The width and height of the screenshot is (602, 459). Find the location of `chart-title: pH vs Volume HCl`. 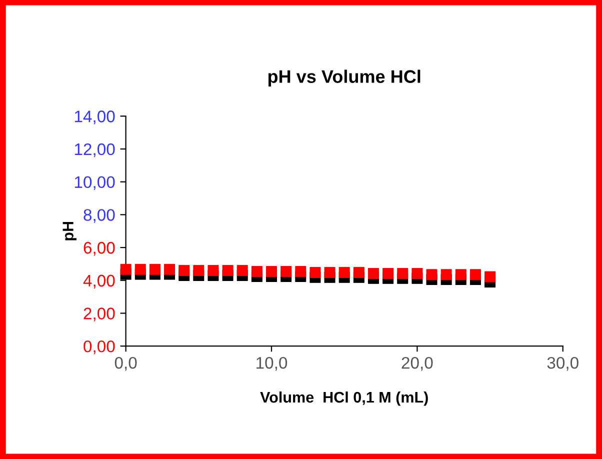

chart-title: pH vs Volume HCl is located at coordinates (344, 78).